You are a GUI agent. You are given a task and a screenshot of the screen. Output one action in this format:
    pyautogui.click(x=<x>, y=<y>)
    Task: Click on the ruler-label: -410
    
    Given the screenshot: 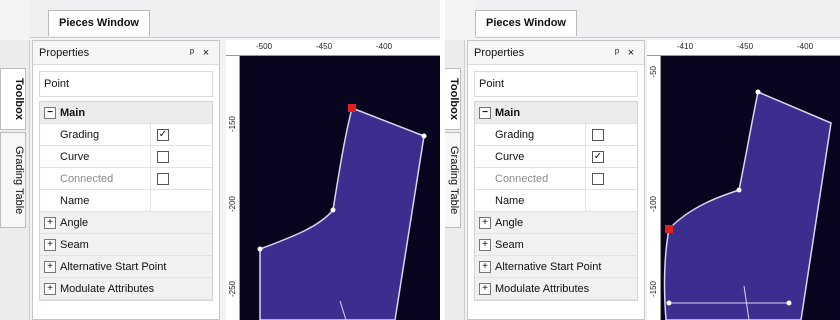 What is the action you would take?
    pyautogui.click(x=685, y=46)
    